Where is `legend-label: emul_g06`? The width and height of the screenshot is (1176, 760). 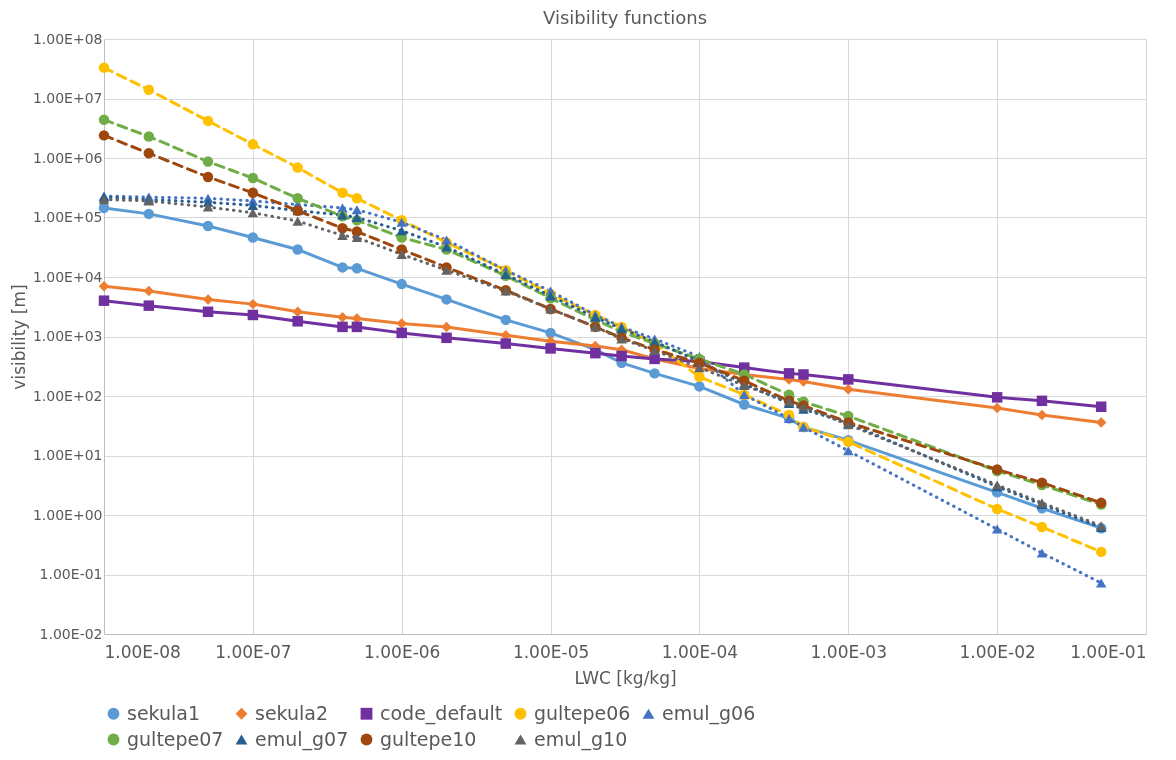 legend-label: emul_g06 is located at coordinates (709, 713).